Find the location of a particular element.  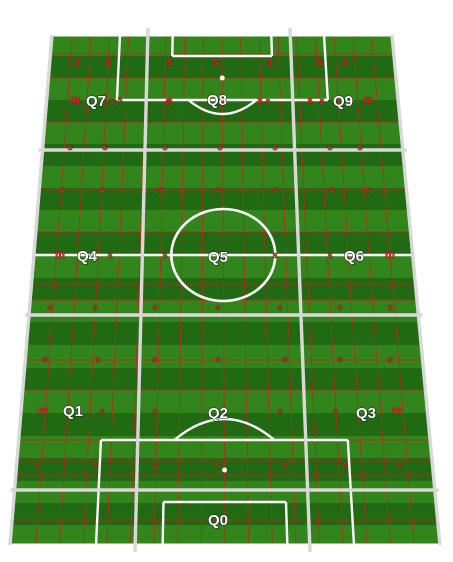

zone-label-q6: Q6 is located at coordinates (354, 256).